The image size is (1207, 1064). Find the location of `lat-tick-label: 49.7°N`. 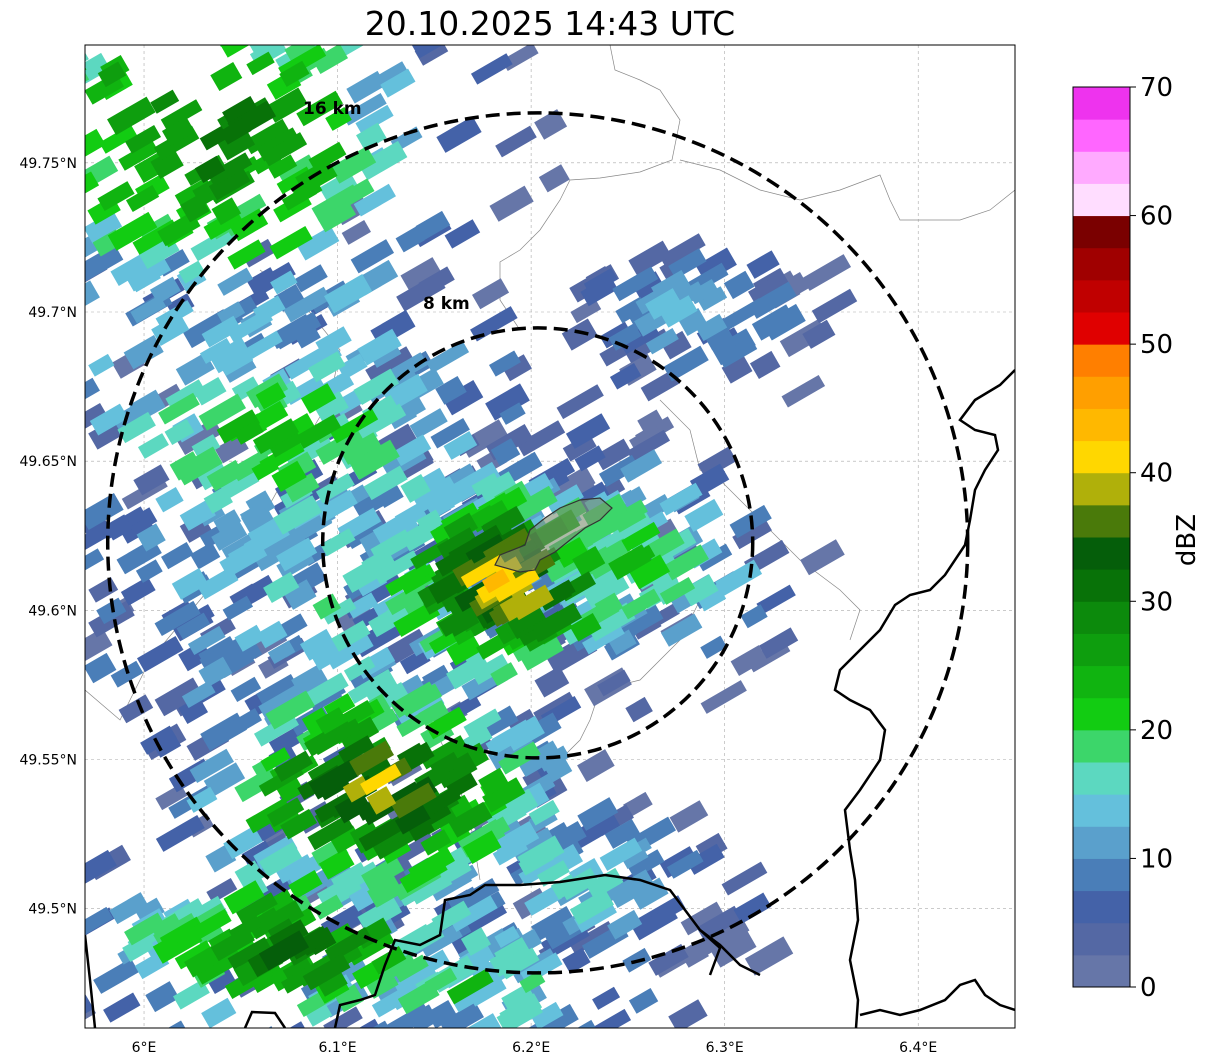

lat-tick-label: 49.7°N is located at coordinates (52, 313).